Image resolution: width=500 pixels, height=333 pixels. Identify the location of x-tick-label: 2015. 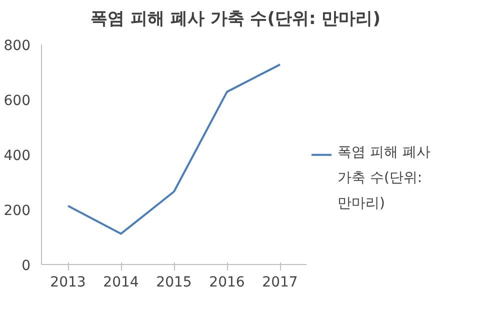
(174, 282).